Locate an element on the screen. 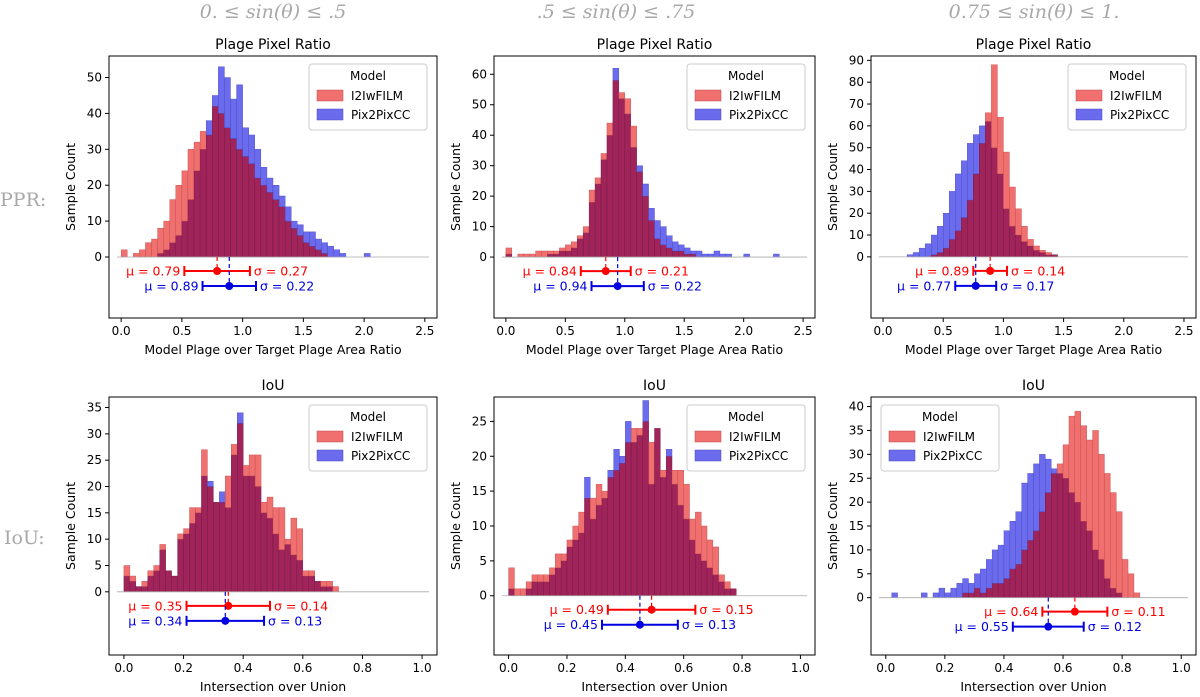  x-tick-label: 0.8 is located at coordinates (741, 668).